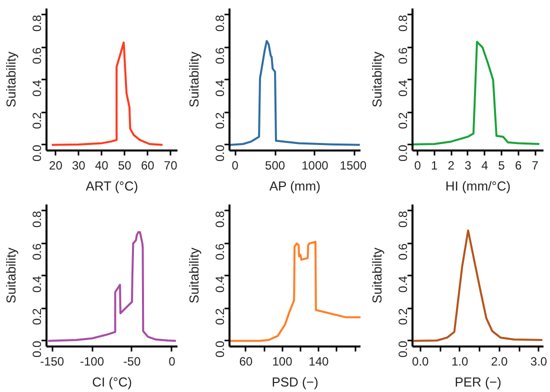 This screenshot has height=392, width=550. Describe the element at coordinates (295, 382) in the screenshot. I see `x-axis-title: PSD (−)` at that location.